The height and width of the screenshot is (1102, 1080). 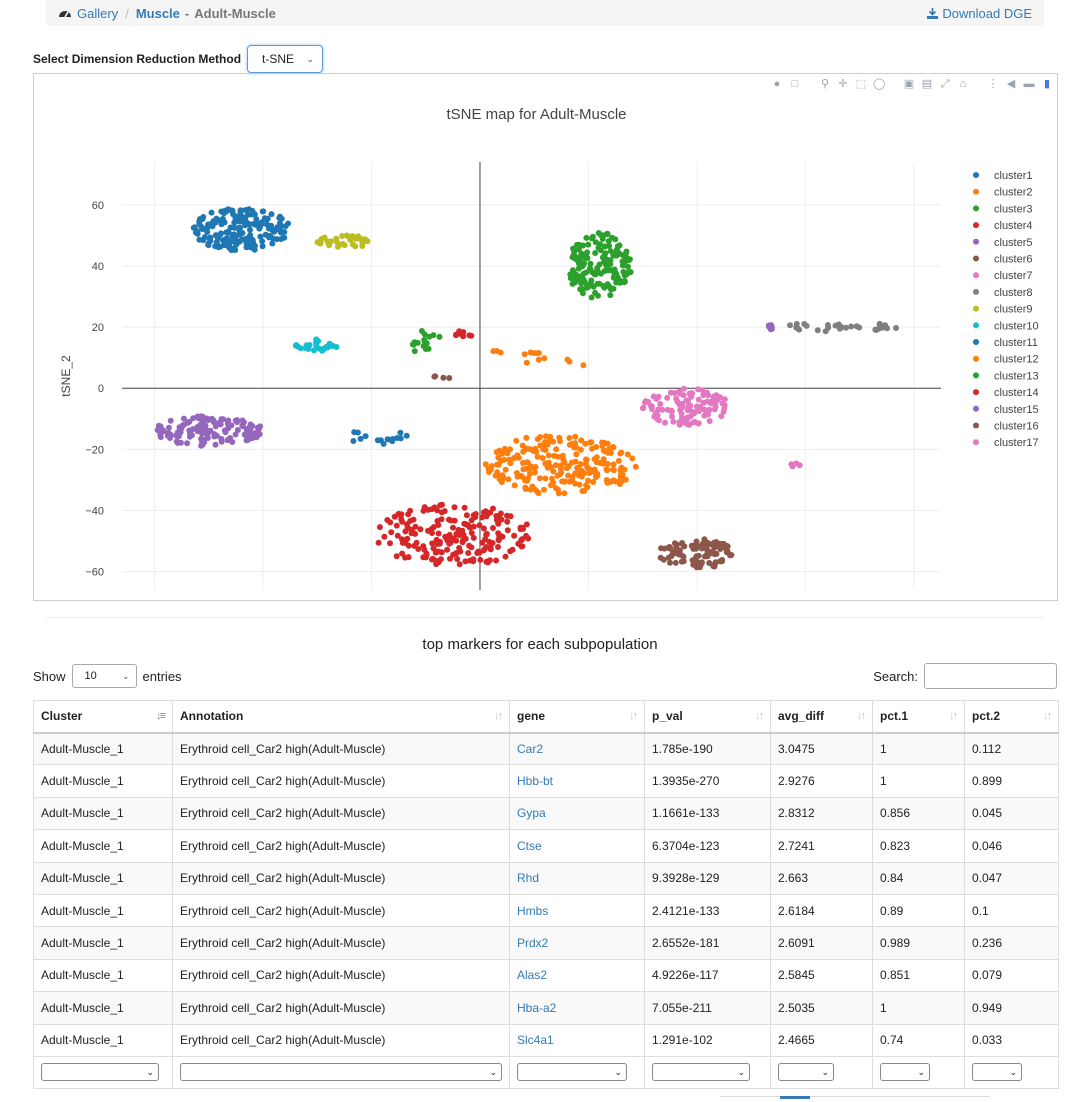 What do you see at coordinates (918, 717) in the screenshot?
I see `column-header-pct-1: pct.1 ↓↑` at bounding box center [918, 717].